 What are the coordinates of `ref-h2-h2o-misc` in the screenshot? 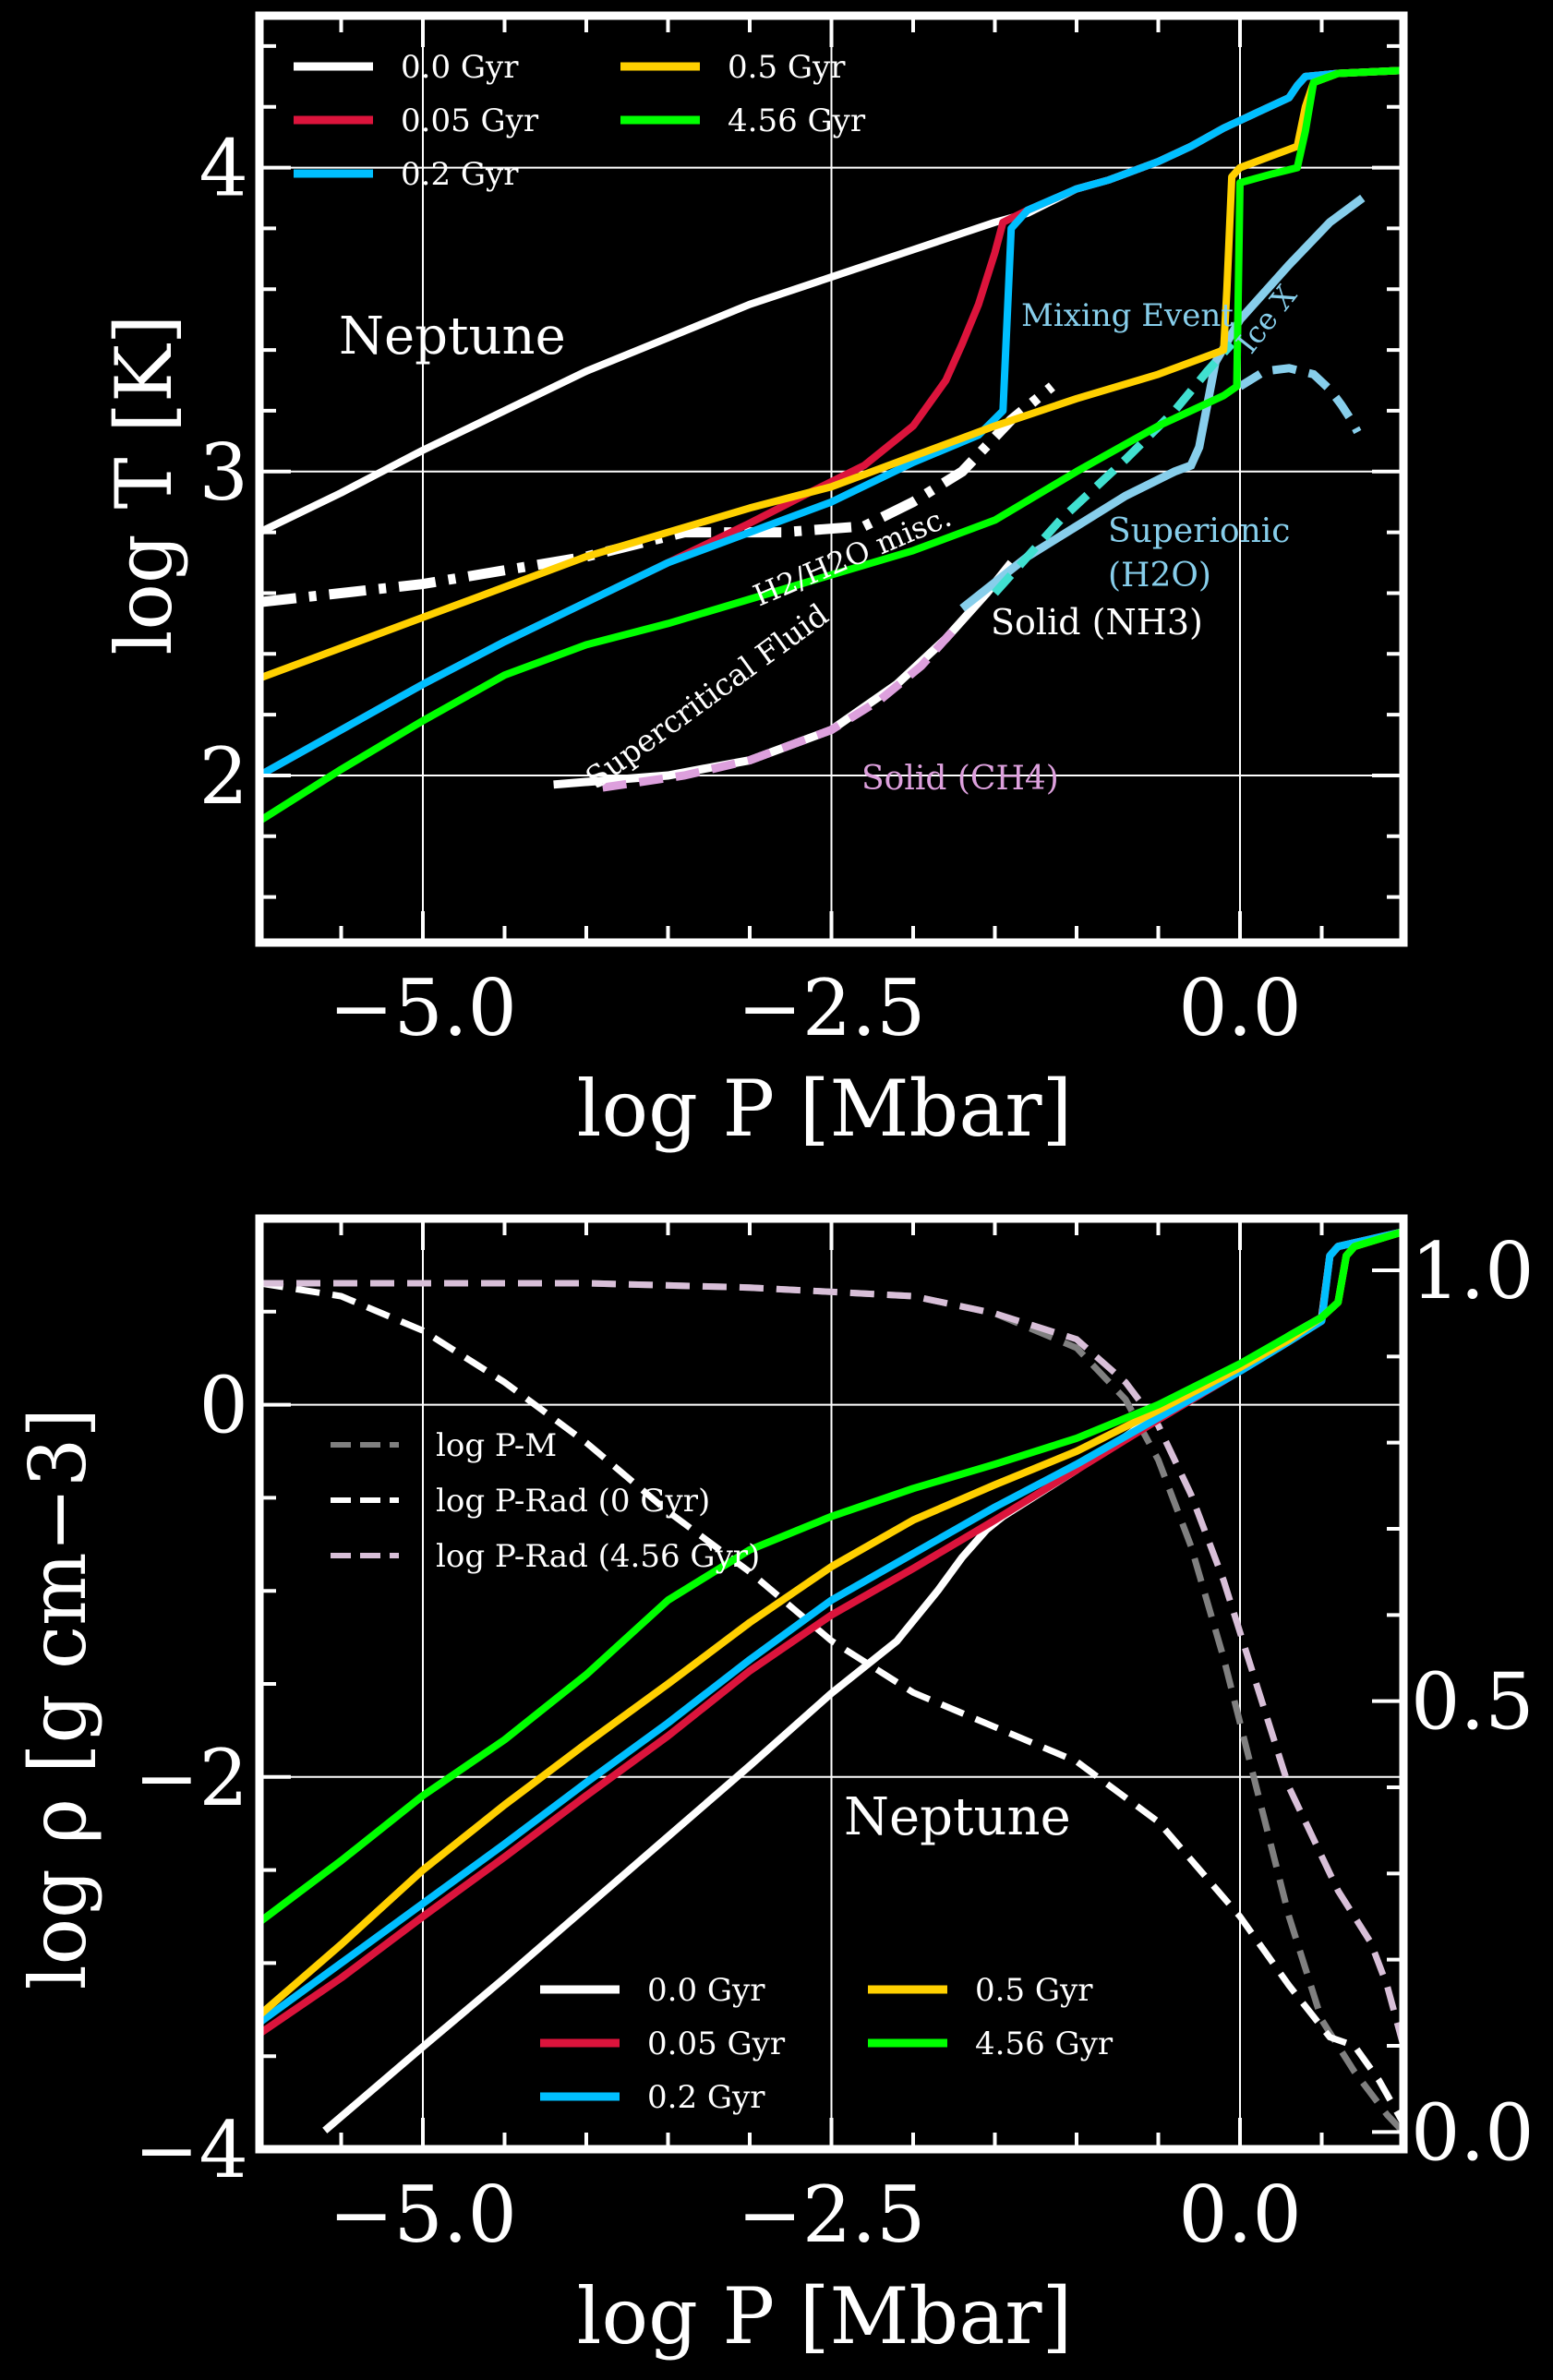 It's located at (657, 494).